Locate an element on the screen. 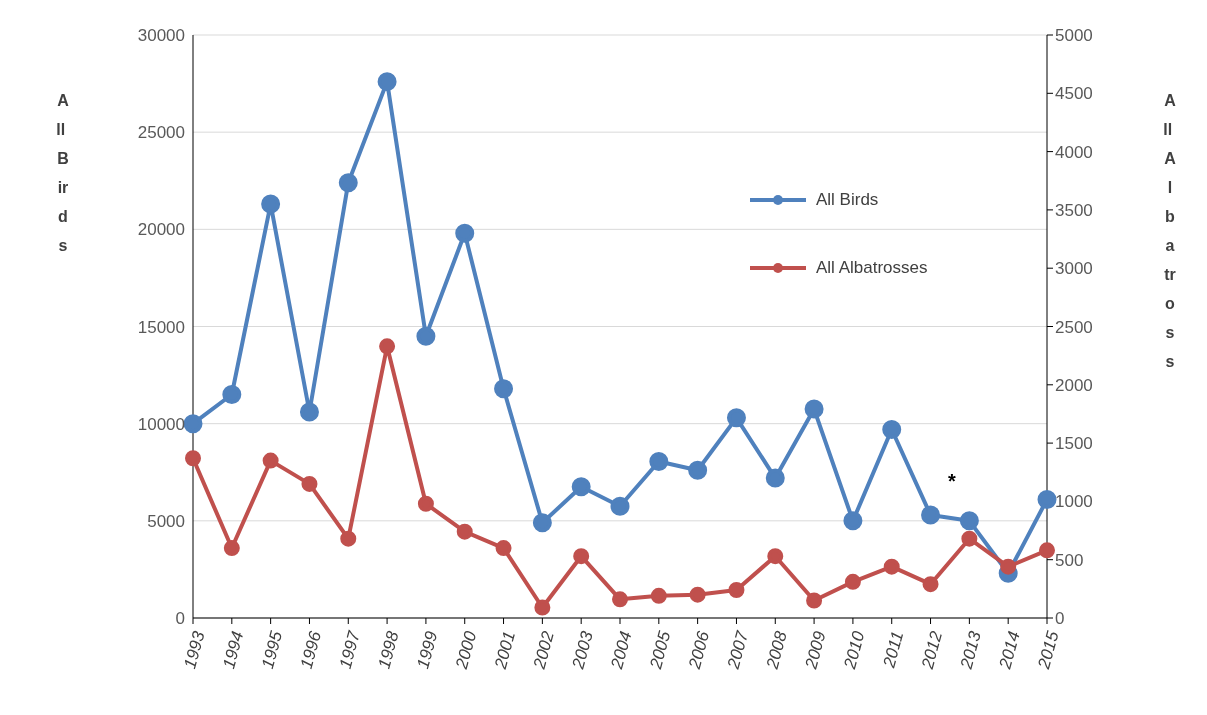 The height and width of the screenshot is (715, 1207). y-tick-label: 15000 is located at coordinates (161, 327).